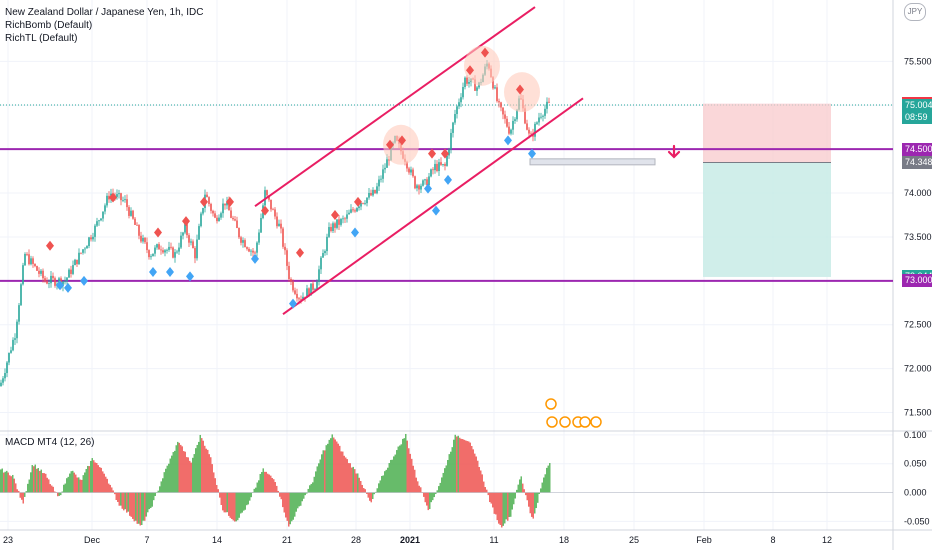 This screenshot has height=550, width=932. I want to click on price-tick-label: 72.000, so click(918, 369).